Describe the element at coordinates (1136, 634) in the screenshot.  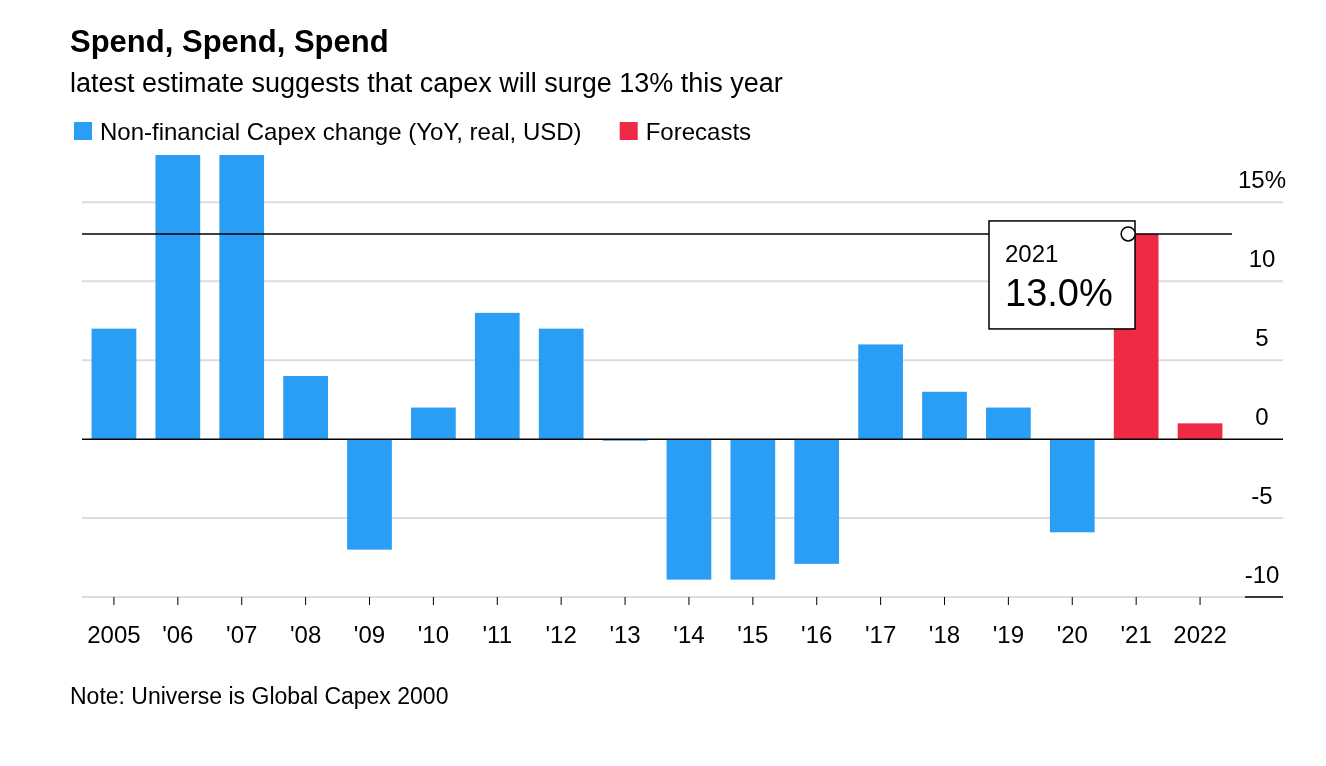
I see `x-tick-label: '21` at that location.